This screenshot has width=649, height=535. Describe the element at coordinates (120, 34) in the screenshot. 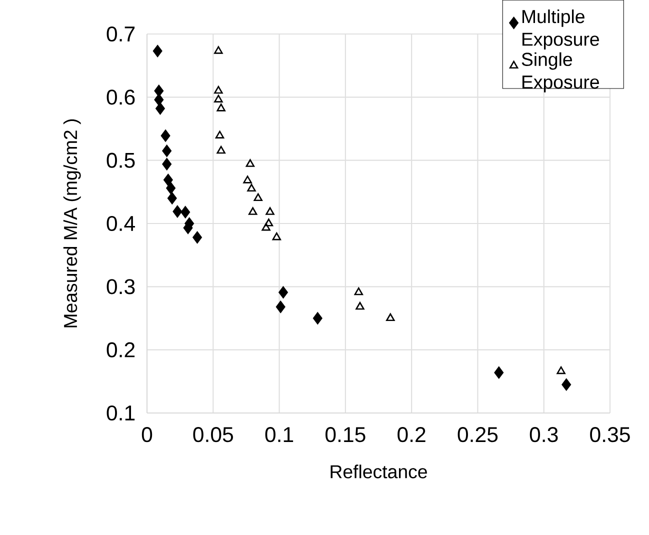

I see `y-tick-label: 0.7` at that location.